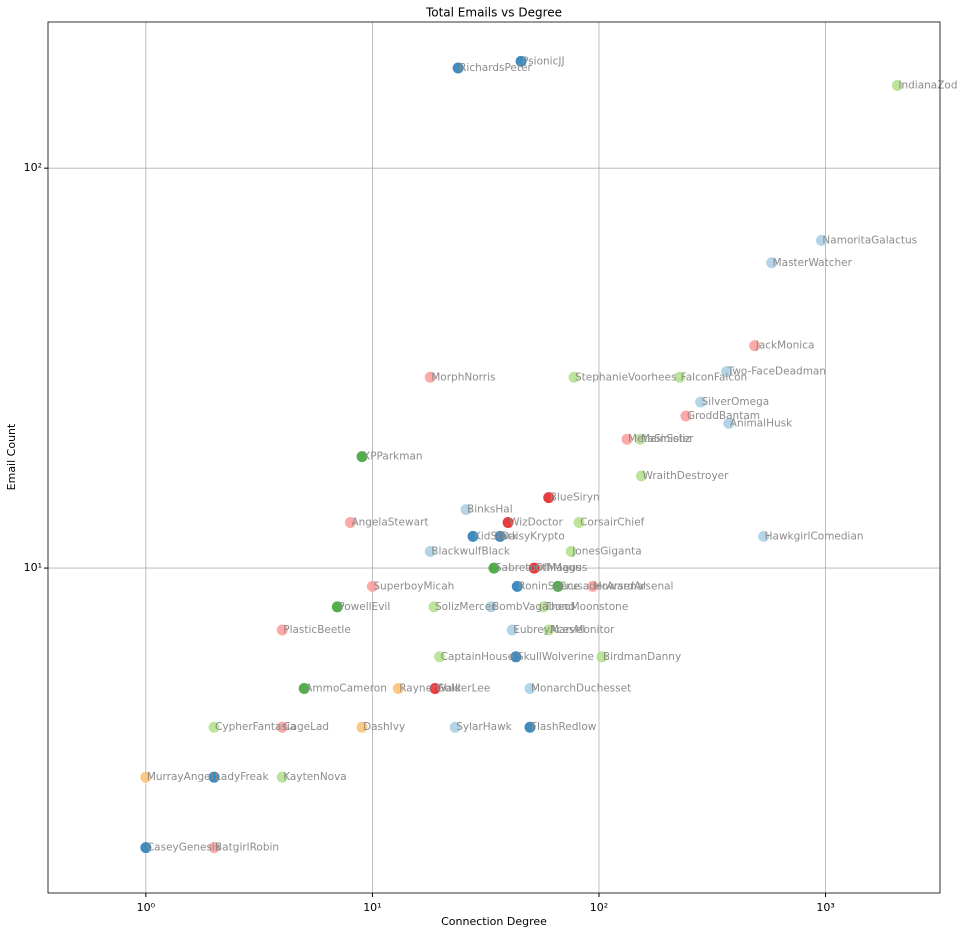 This screenshot has height=934, width=962. What do you see at coordinates (372, 907) in the screenshot?
I see `x-tick-label: 10¹` at bounding box center [372, 907].